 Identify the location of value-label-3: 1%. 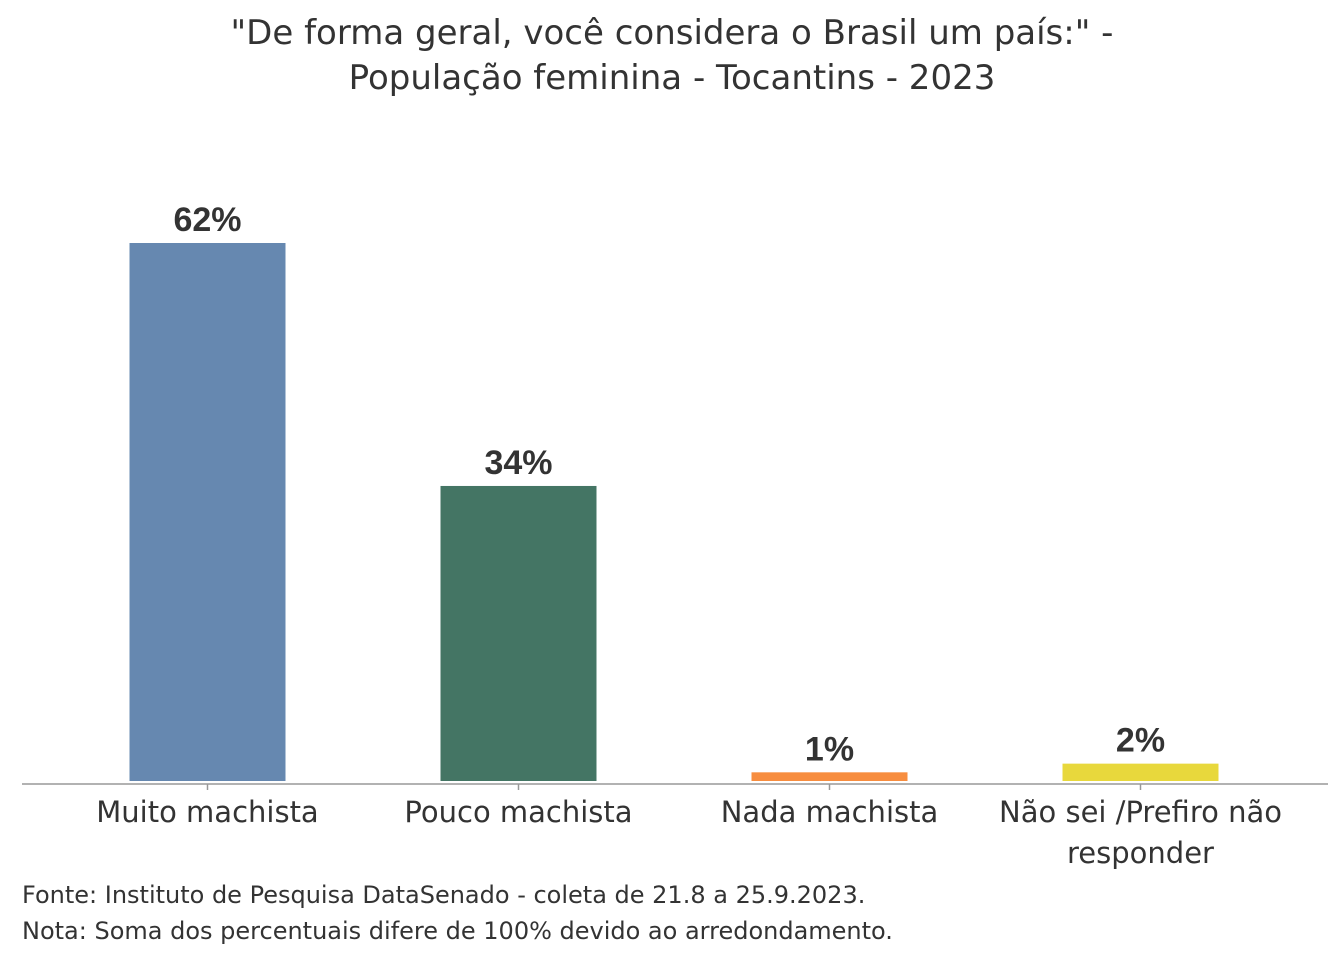
(829, 749).